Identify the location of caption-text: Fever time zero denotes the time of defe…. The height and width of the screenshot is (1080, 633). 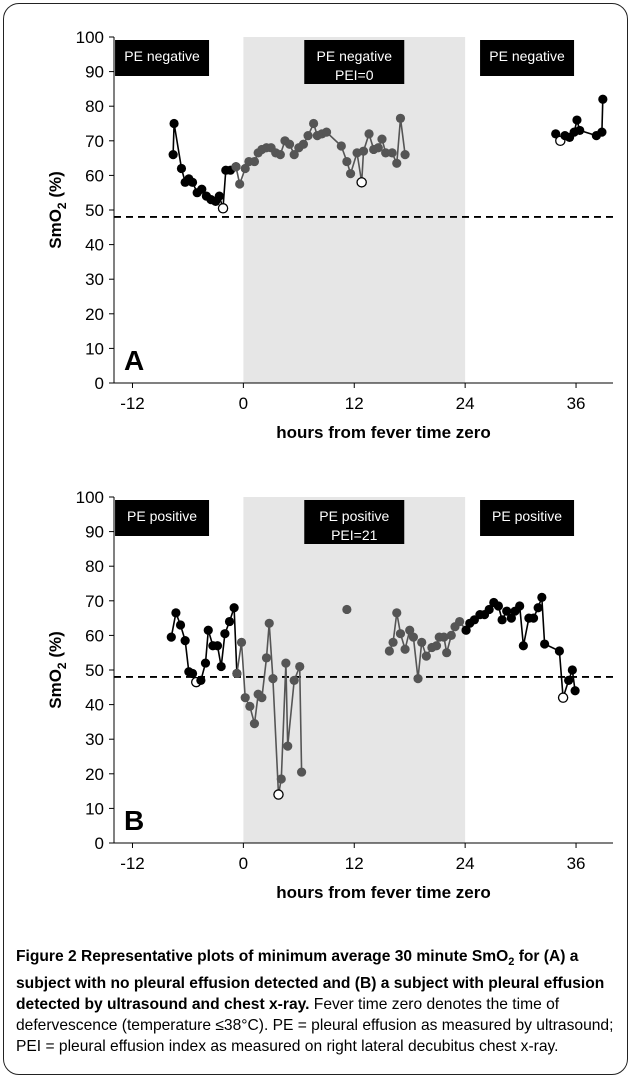
(315, 1026).